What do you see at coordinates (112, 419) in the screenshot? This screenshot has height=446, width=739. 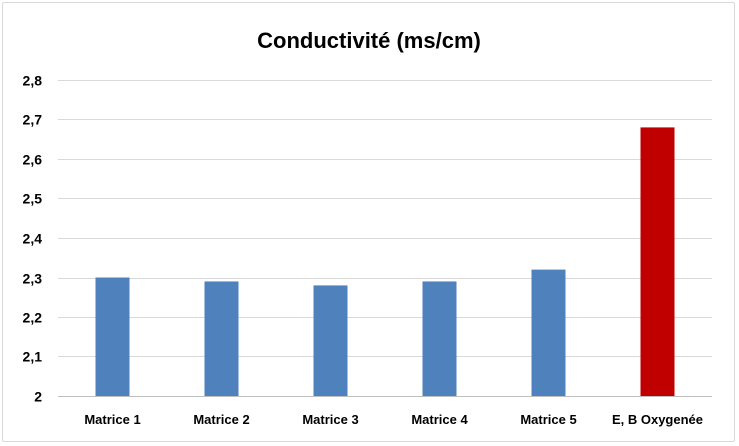 I see `x-tick-label: Matrice 1` at bounding box center [112, 419].